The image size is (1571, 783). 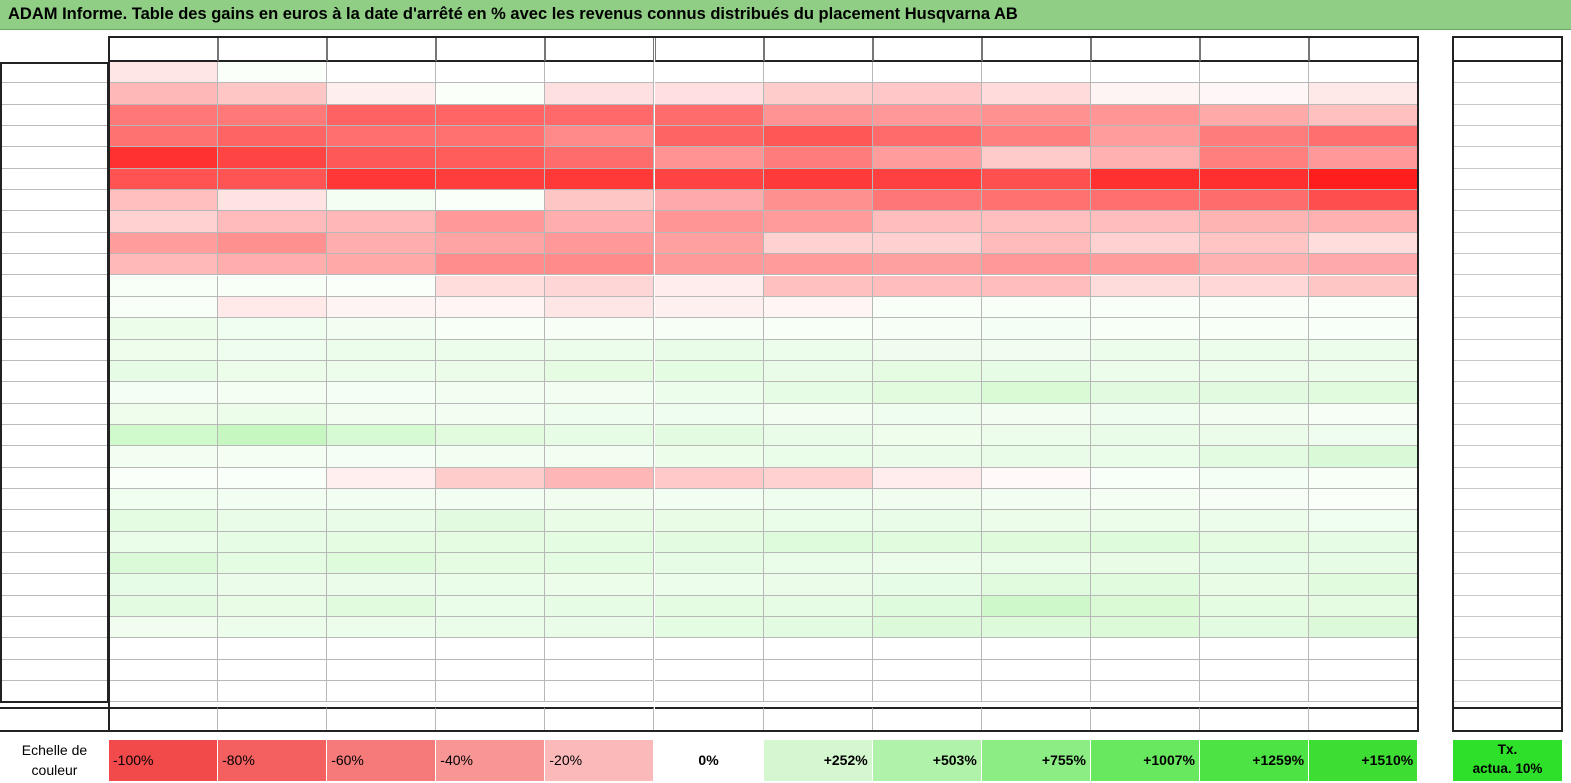 I want to click on rate-scale-line1: Tx., so click(x=1507, y=749).